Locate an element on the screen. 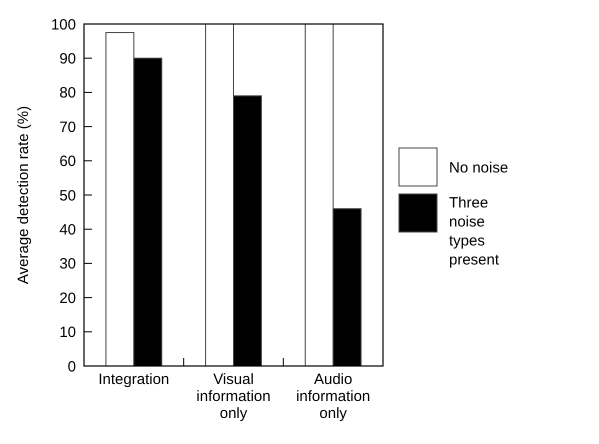 The width and height of the screenshot is (599, 444). y-tick-label: 100 is located at coordinates (63, 25).